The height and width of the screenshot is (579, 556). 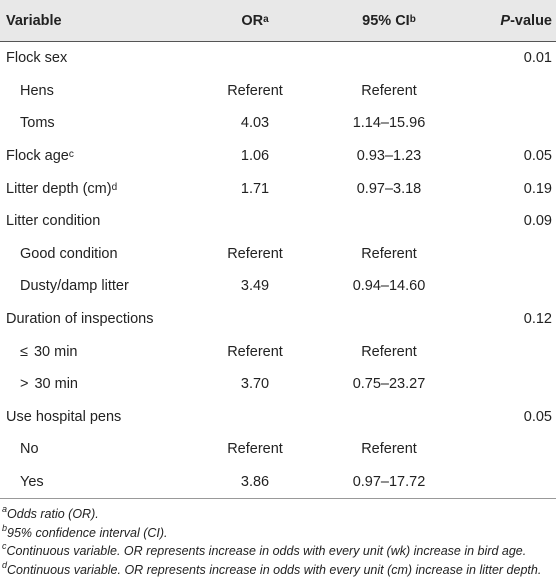 I want to click on cell-or: 1.06, so click(x=255, y=156).